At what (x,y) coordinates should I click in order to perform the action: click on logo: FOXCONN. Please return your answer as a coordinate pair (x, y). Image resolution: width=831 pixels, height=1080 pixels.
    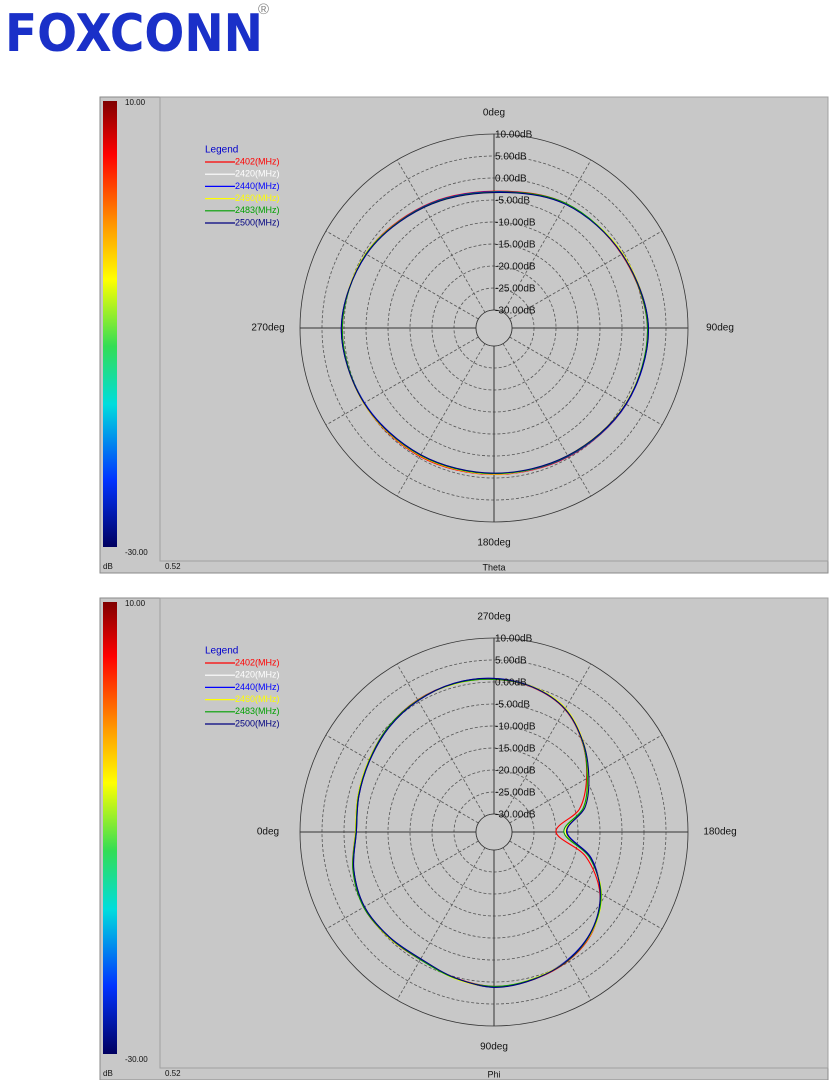
    Looking at the image, I should click on (134, 34).